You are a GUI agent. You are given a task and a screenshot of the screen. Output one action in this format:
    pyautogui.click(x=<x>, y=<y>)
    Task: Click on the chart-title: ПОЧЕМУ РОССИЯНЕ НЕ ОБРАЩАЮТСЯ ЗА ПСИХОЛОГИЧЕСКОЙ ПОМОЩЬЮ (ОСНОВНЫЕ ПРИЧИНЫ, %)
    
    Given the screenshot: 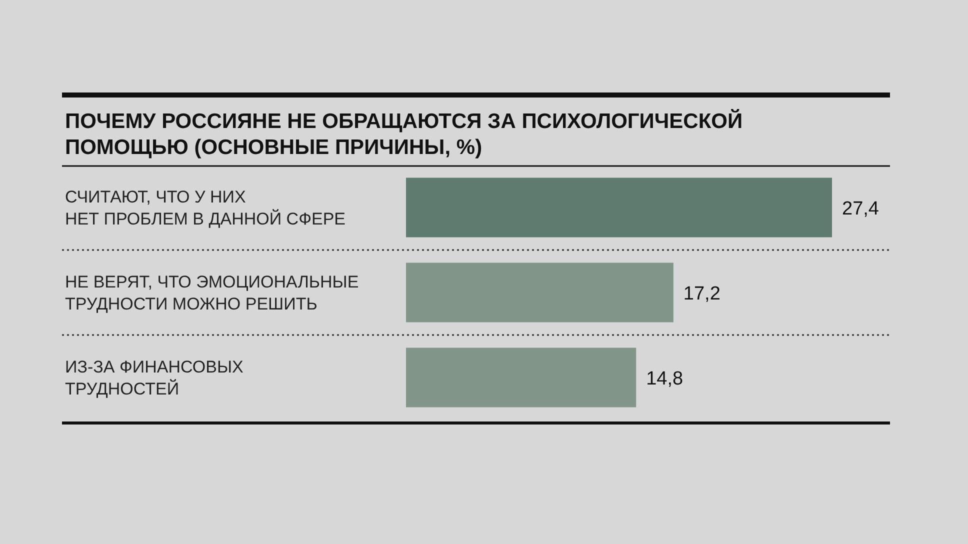 What is the action you would take?
    pyautogui.click(x=404, y=133)
    